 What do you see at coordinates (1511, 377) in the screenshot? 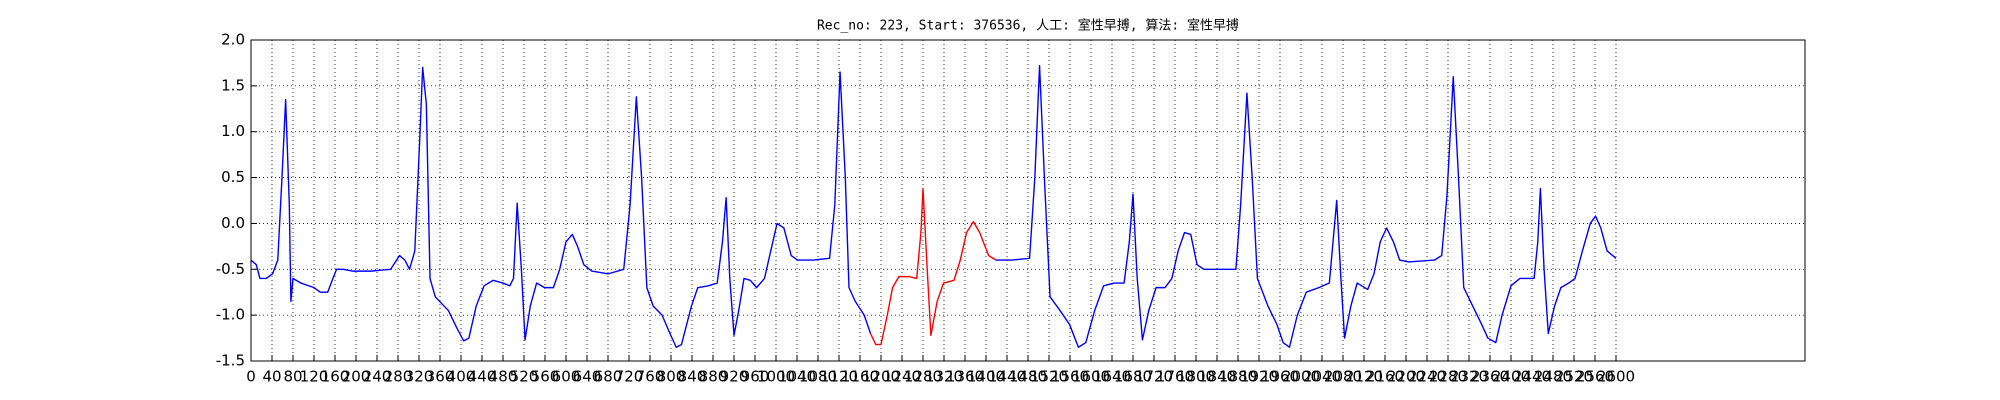
I see `x-tick-label: 2400` at bounding box center [1511, 377].